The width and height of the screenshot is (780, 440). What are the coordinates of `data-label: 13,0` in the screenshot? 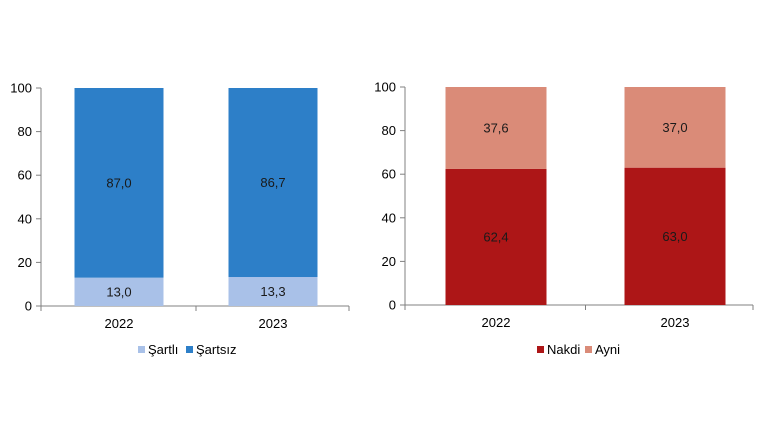 It's located at (118, 291).